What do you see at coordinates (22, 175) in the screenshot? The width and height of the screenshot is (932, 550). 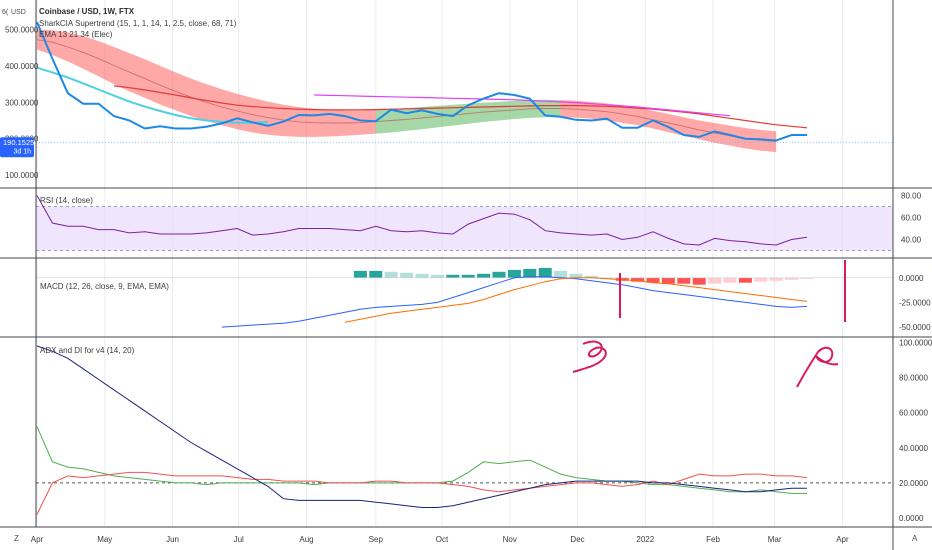 I see `price-y-tick: 100.0000` at bounding box center [22, 175].